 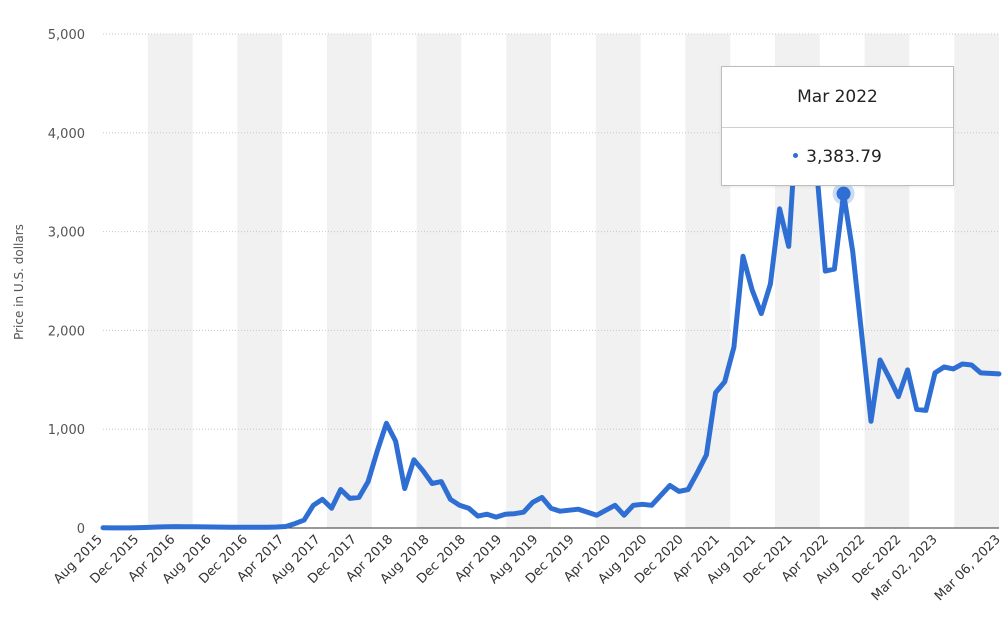 What do you see at coordinates (66, 430) in the screenshot?
I see `y-tick-label: 1,000` at bounding box center [66, 430].